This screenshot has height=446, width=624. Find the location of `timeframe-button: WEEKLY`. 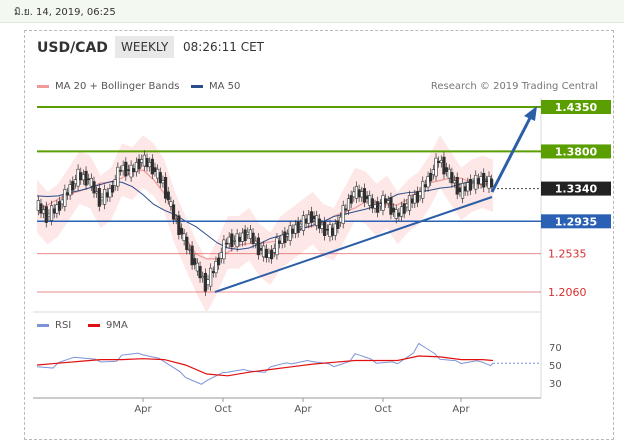

timeframe-button: WEEKLY is located at coordinates (145, 47).